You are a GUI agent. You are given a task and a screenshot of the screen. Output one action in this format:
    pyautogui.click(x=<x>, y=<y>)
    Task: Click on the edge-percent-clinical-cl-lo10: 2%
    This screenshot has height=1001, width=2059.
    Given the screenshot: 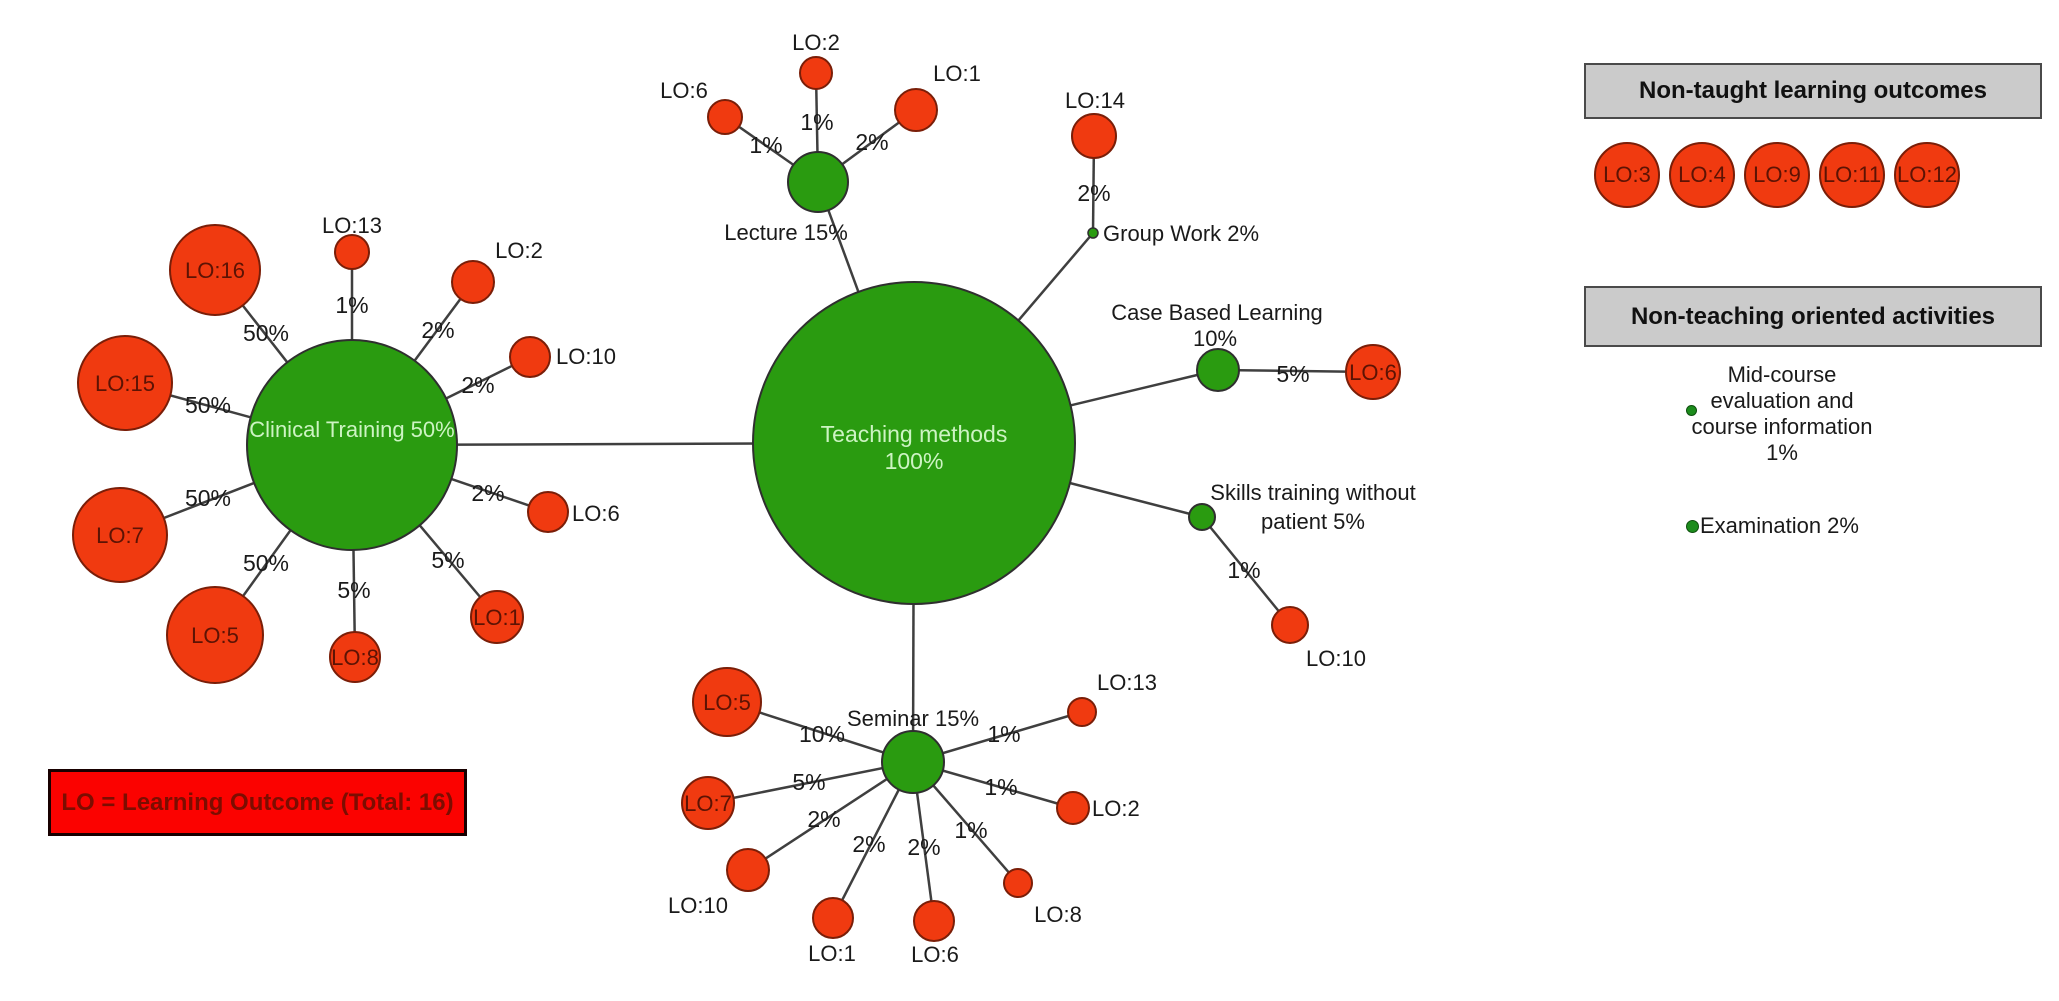 What is the action you would take?
    pyautogui.click(x=477, y=385)
    